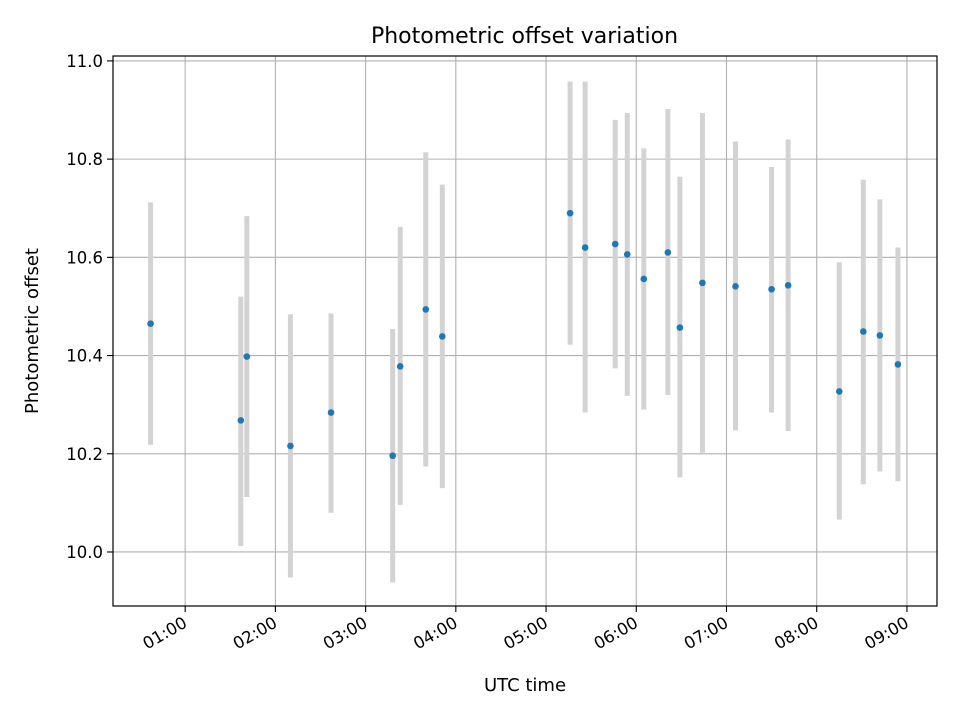 This screenshot has width=960, height=720. Describe the element at coordinates (525, 685) in the screenshot. I see `x-axis-label: UTC time` at that location.